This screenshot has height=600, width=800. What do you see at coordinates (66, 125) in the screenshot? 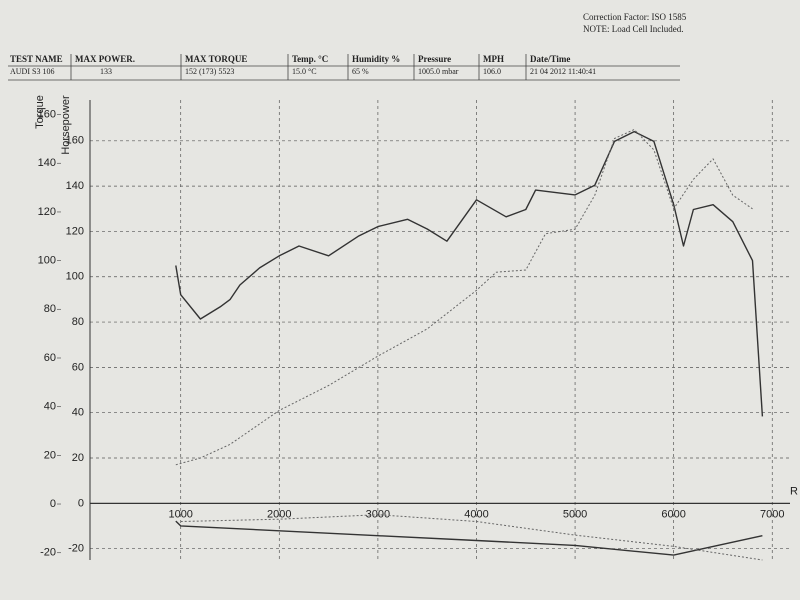
I see `y-axis-title: Horsepower` at bounding box center [66, 125].